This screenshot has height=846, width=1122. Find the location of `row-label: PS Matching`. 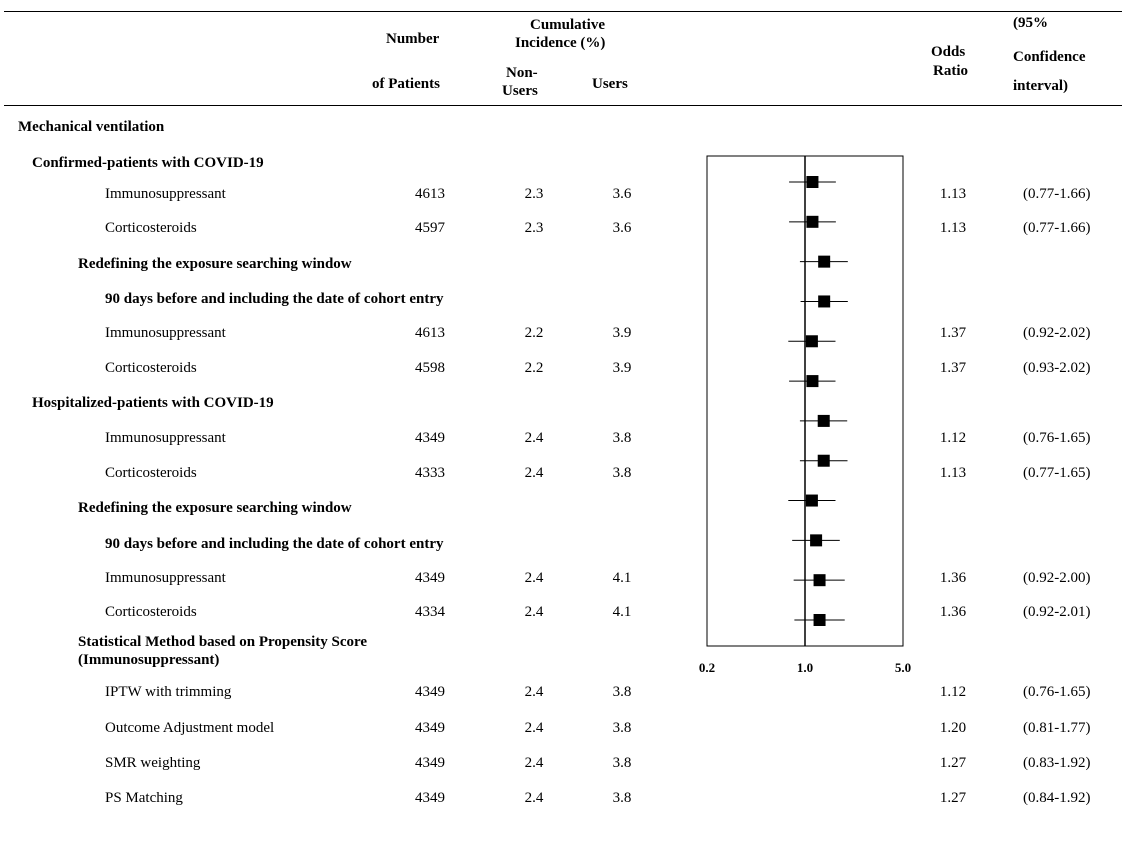

row-label: PS Matching is located at coordinates (144, 798).